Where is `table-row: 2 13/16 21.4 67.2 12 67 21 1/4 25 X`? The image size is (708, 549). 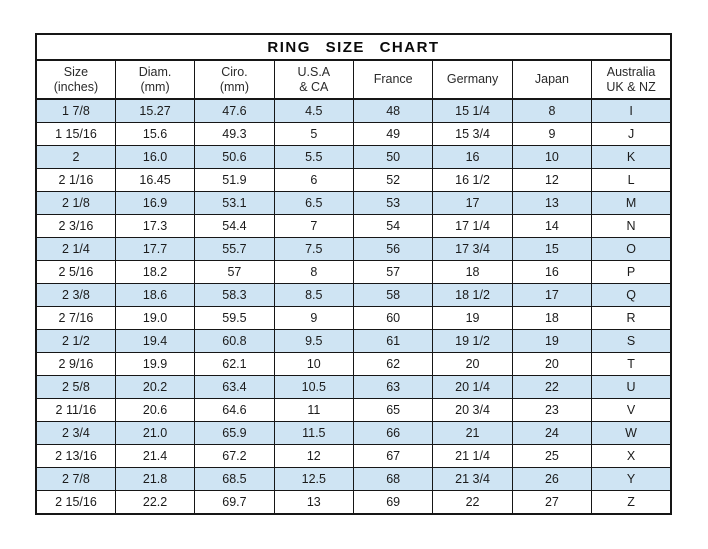 table-row: 2 13/16 21.4 67.2 12 67 21 1/4 25 X is located at coordinates (353, 456).